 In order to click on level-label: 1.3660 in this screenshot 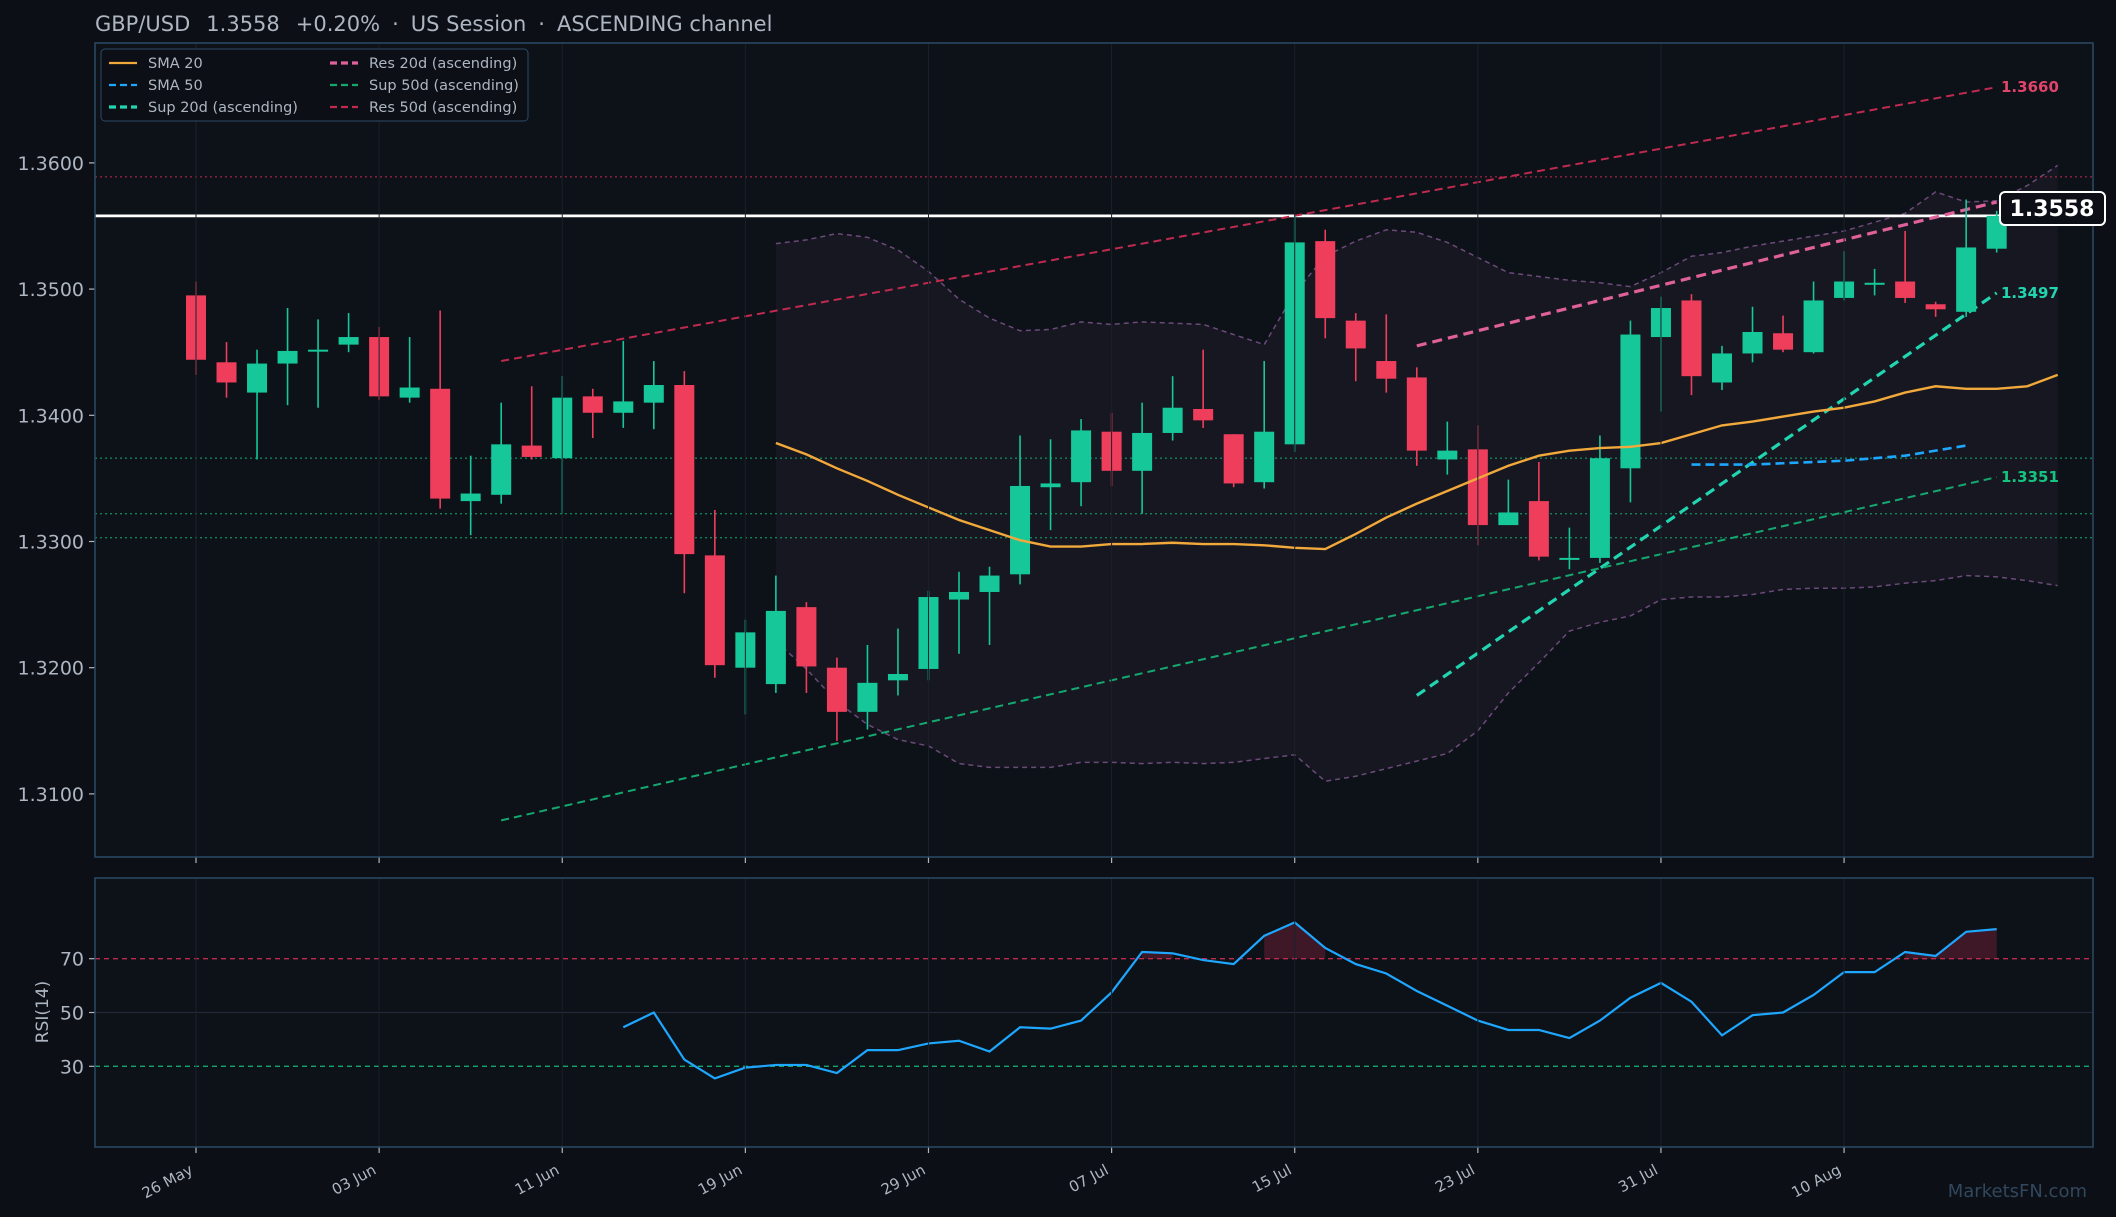, I will do `click(2030, 87)`.